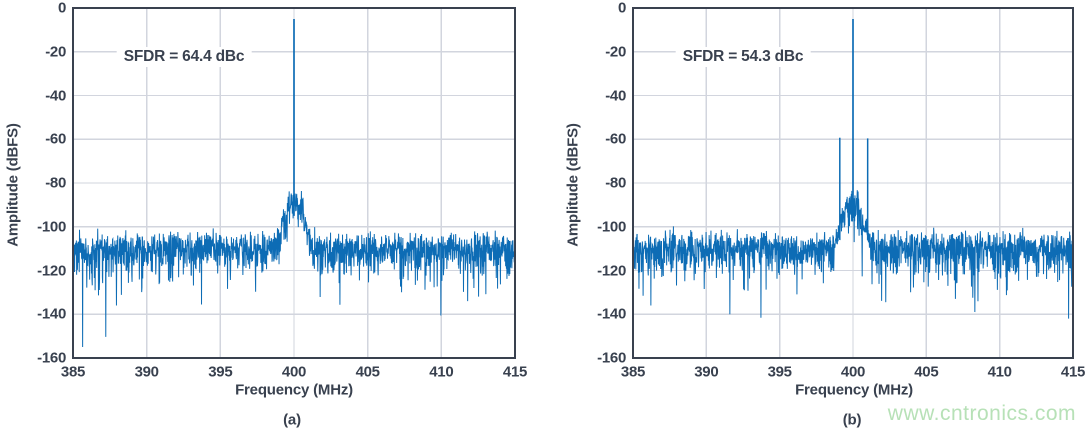 The image size is (1092, 434). Describe the element at coordinates (13, 185) in the screenshot. I see `y-axis-label-a: Amplitude (dBFS)` at that location.